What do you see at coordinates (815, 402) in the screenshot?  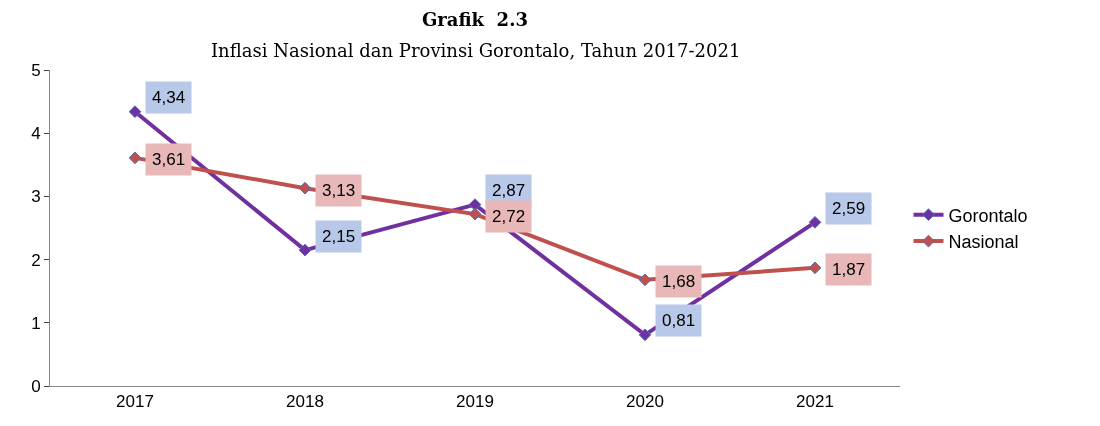 I see `x-tick-label: 2021` at bounding box center [815, 402].